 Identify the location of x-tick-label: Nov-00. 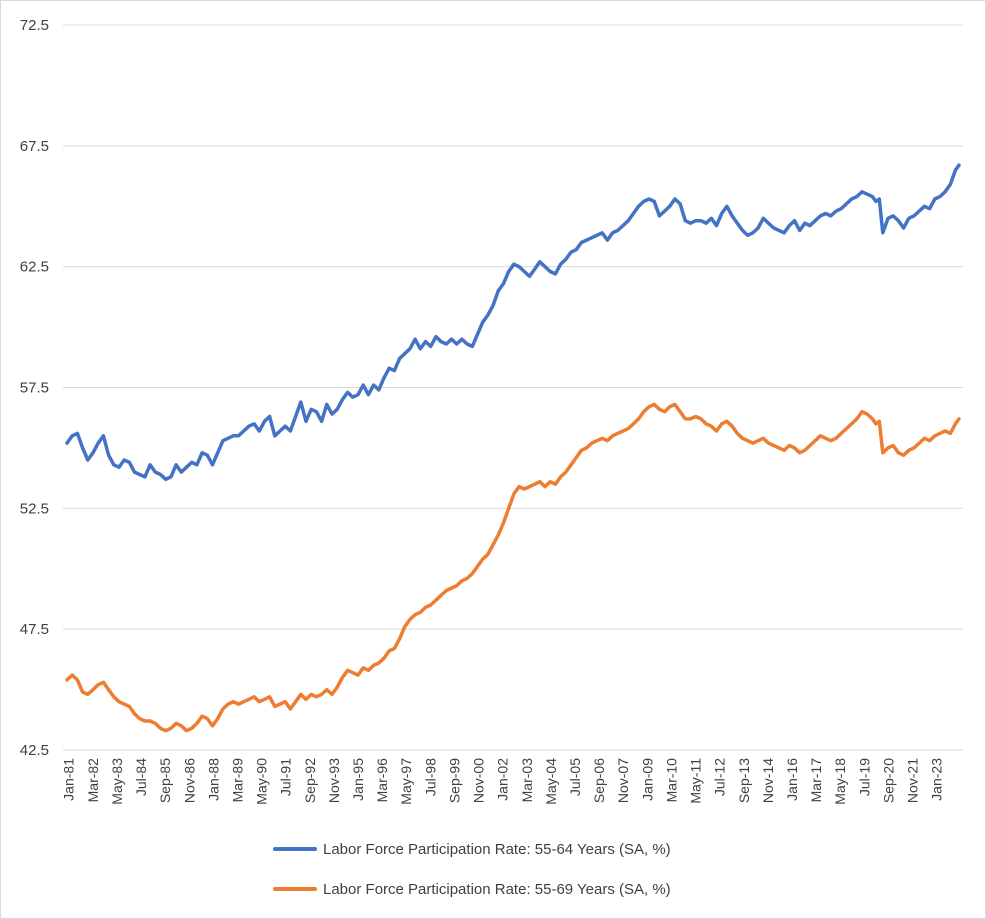
(479, 780).